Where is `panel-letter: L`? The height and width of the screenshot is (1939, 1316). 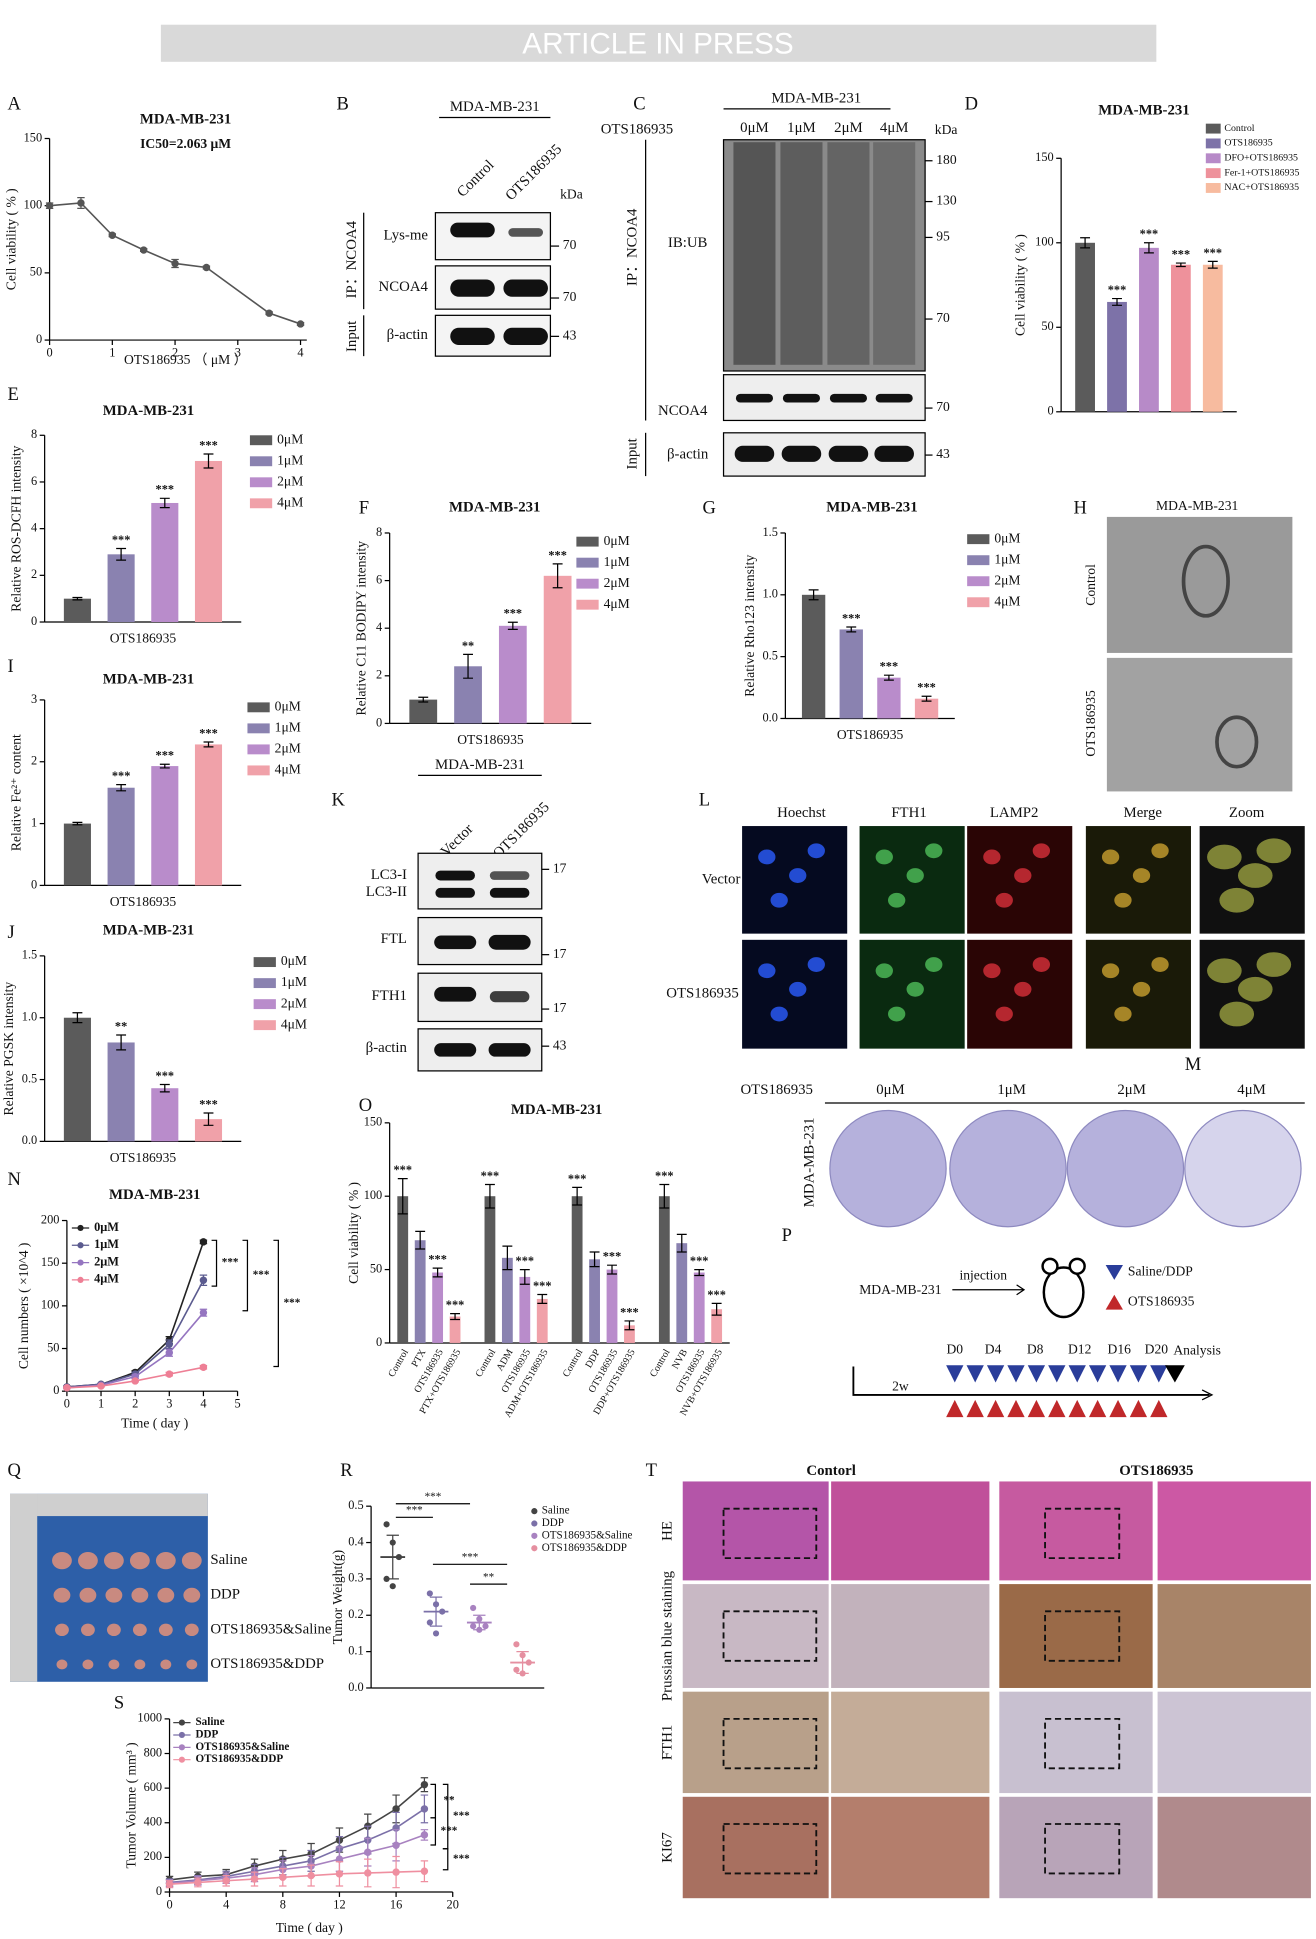
panel-letter: L is located at coordinates (704, 800).